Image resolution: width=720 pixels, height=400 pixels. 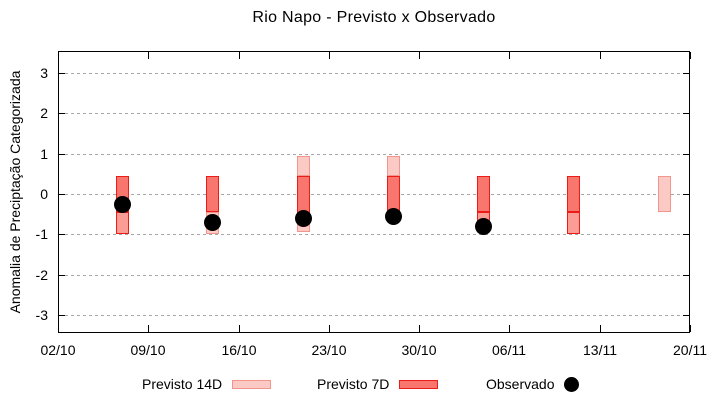 I want to click on legend: Previsto 14D Previsto 7D Observado, so click(x=360, y=384).